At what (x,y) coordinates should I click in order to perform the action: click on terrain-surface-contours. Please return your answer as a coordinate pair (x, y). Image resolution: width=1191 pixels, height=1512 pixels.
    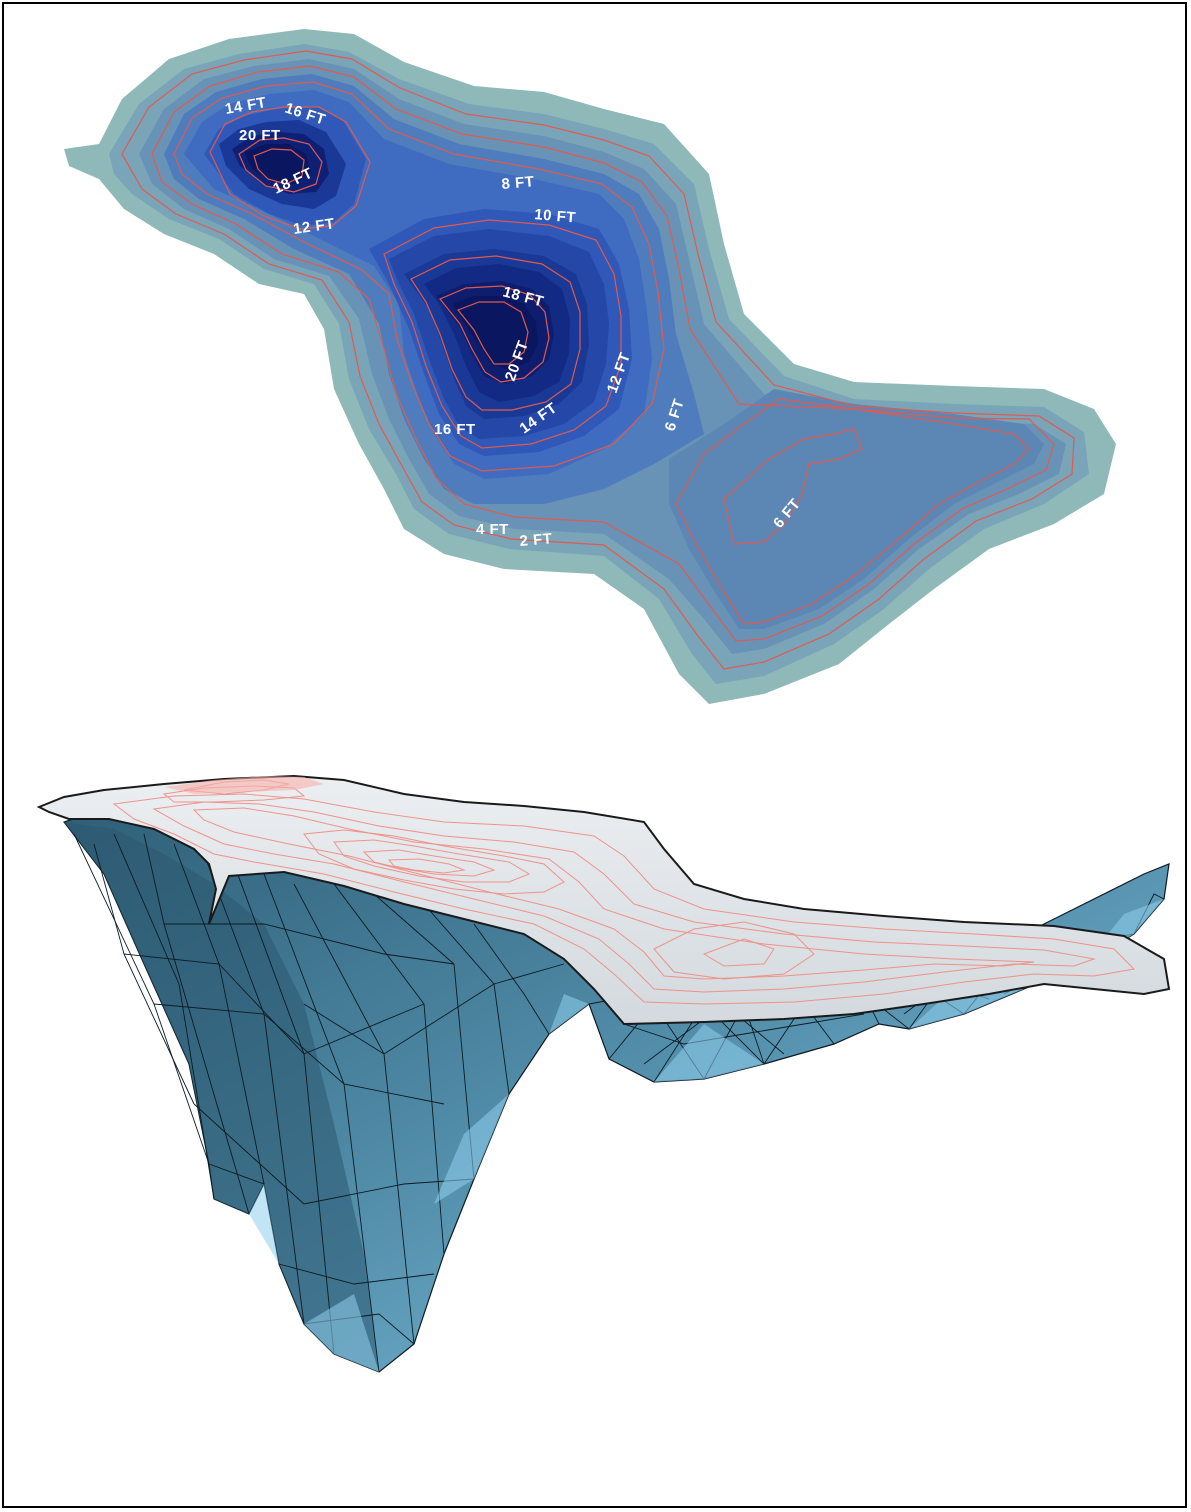
    Looking at the image, I should click on (624, 892).